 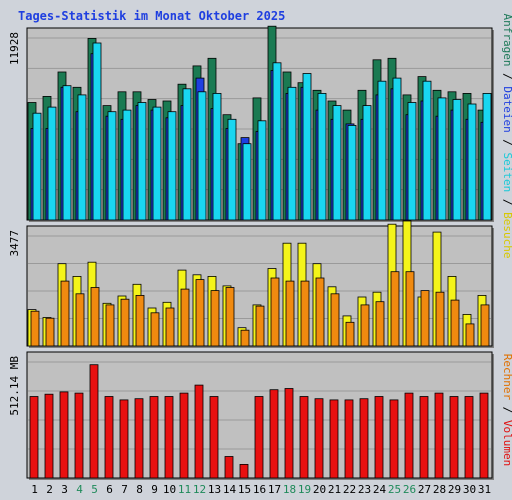 What do you see at coordinates (14, 224) in the screenshot?
I see `y-tick-labels: 11928 3477 512.14 MB` at bounding box center [14, 224].